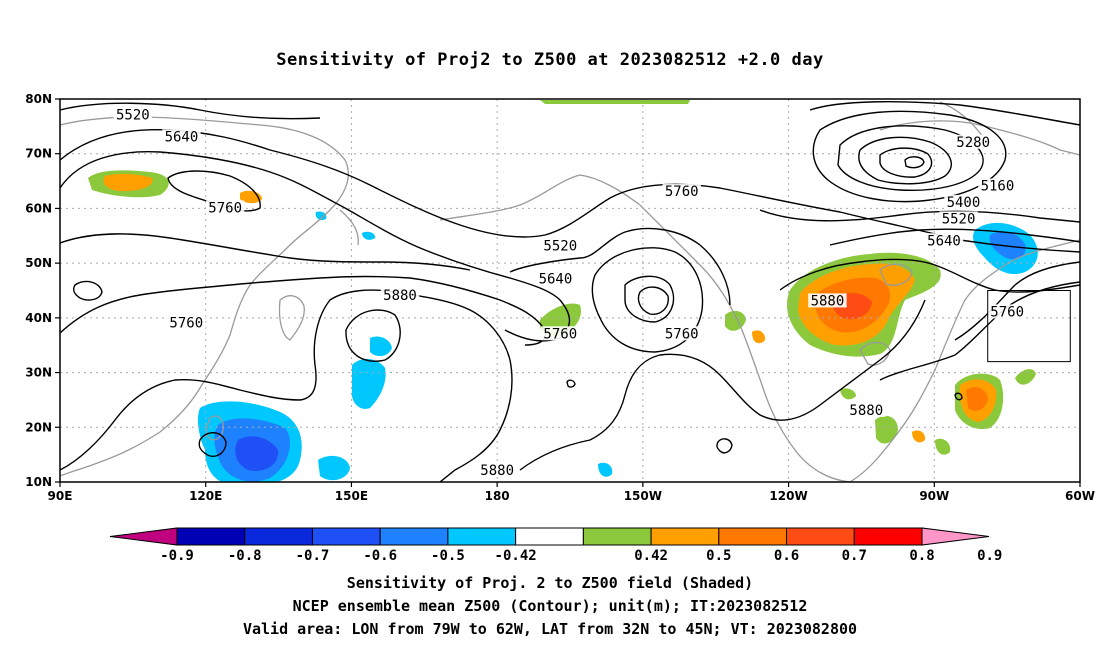 This screenshot has height=650, width=1100. Describe the element at coordinates (38, 154) in the screenshot. I see `lat-tick-label: 70N` at that location.